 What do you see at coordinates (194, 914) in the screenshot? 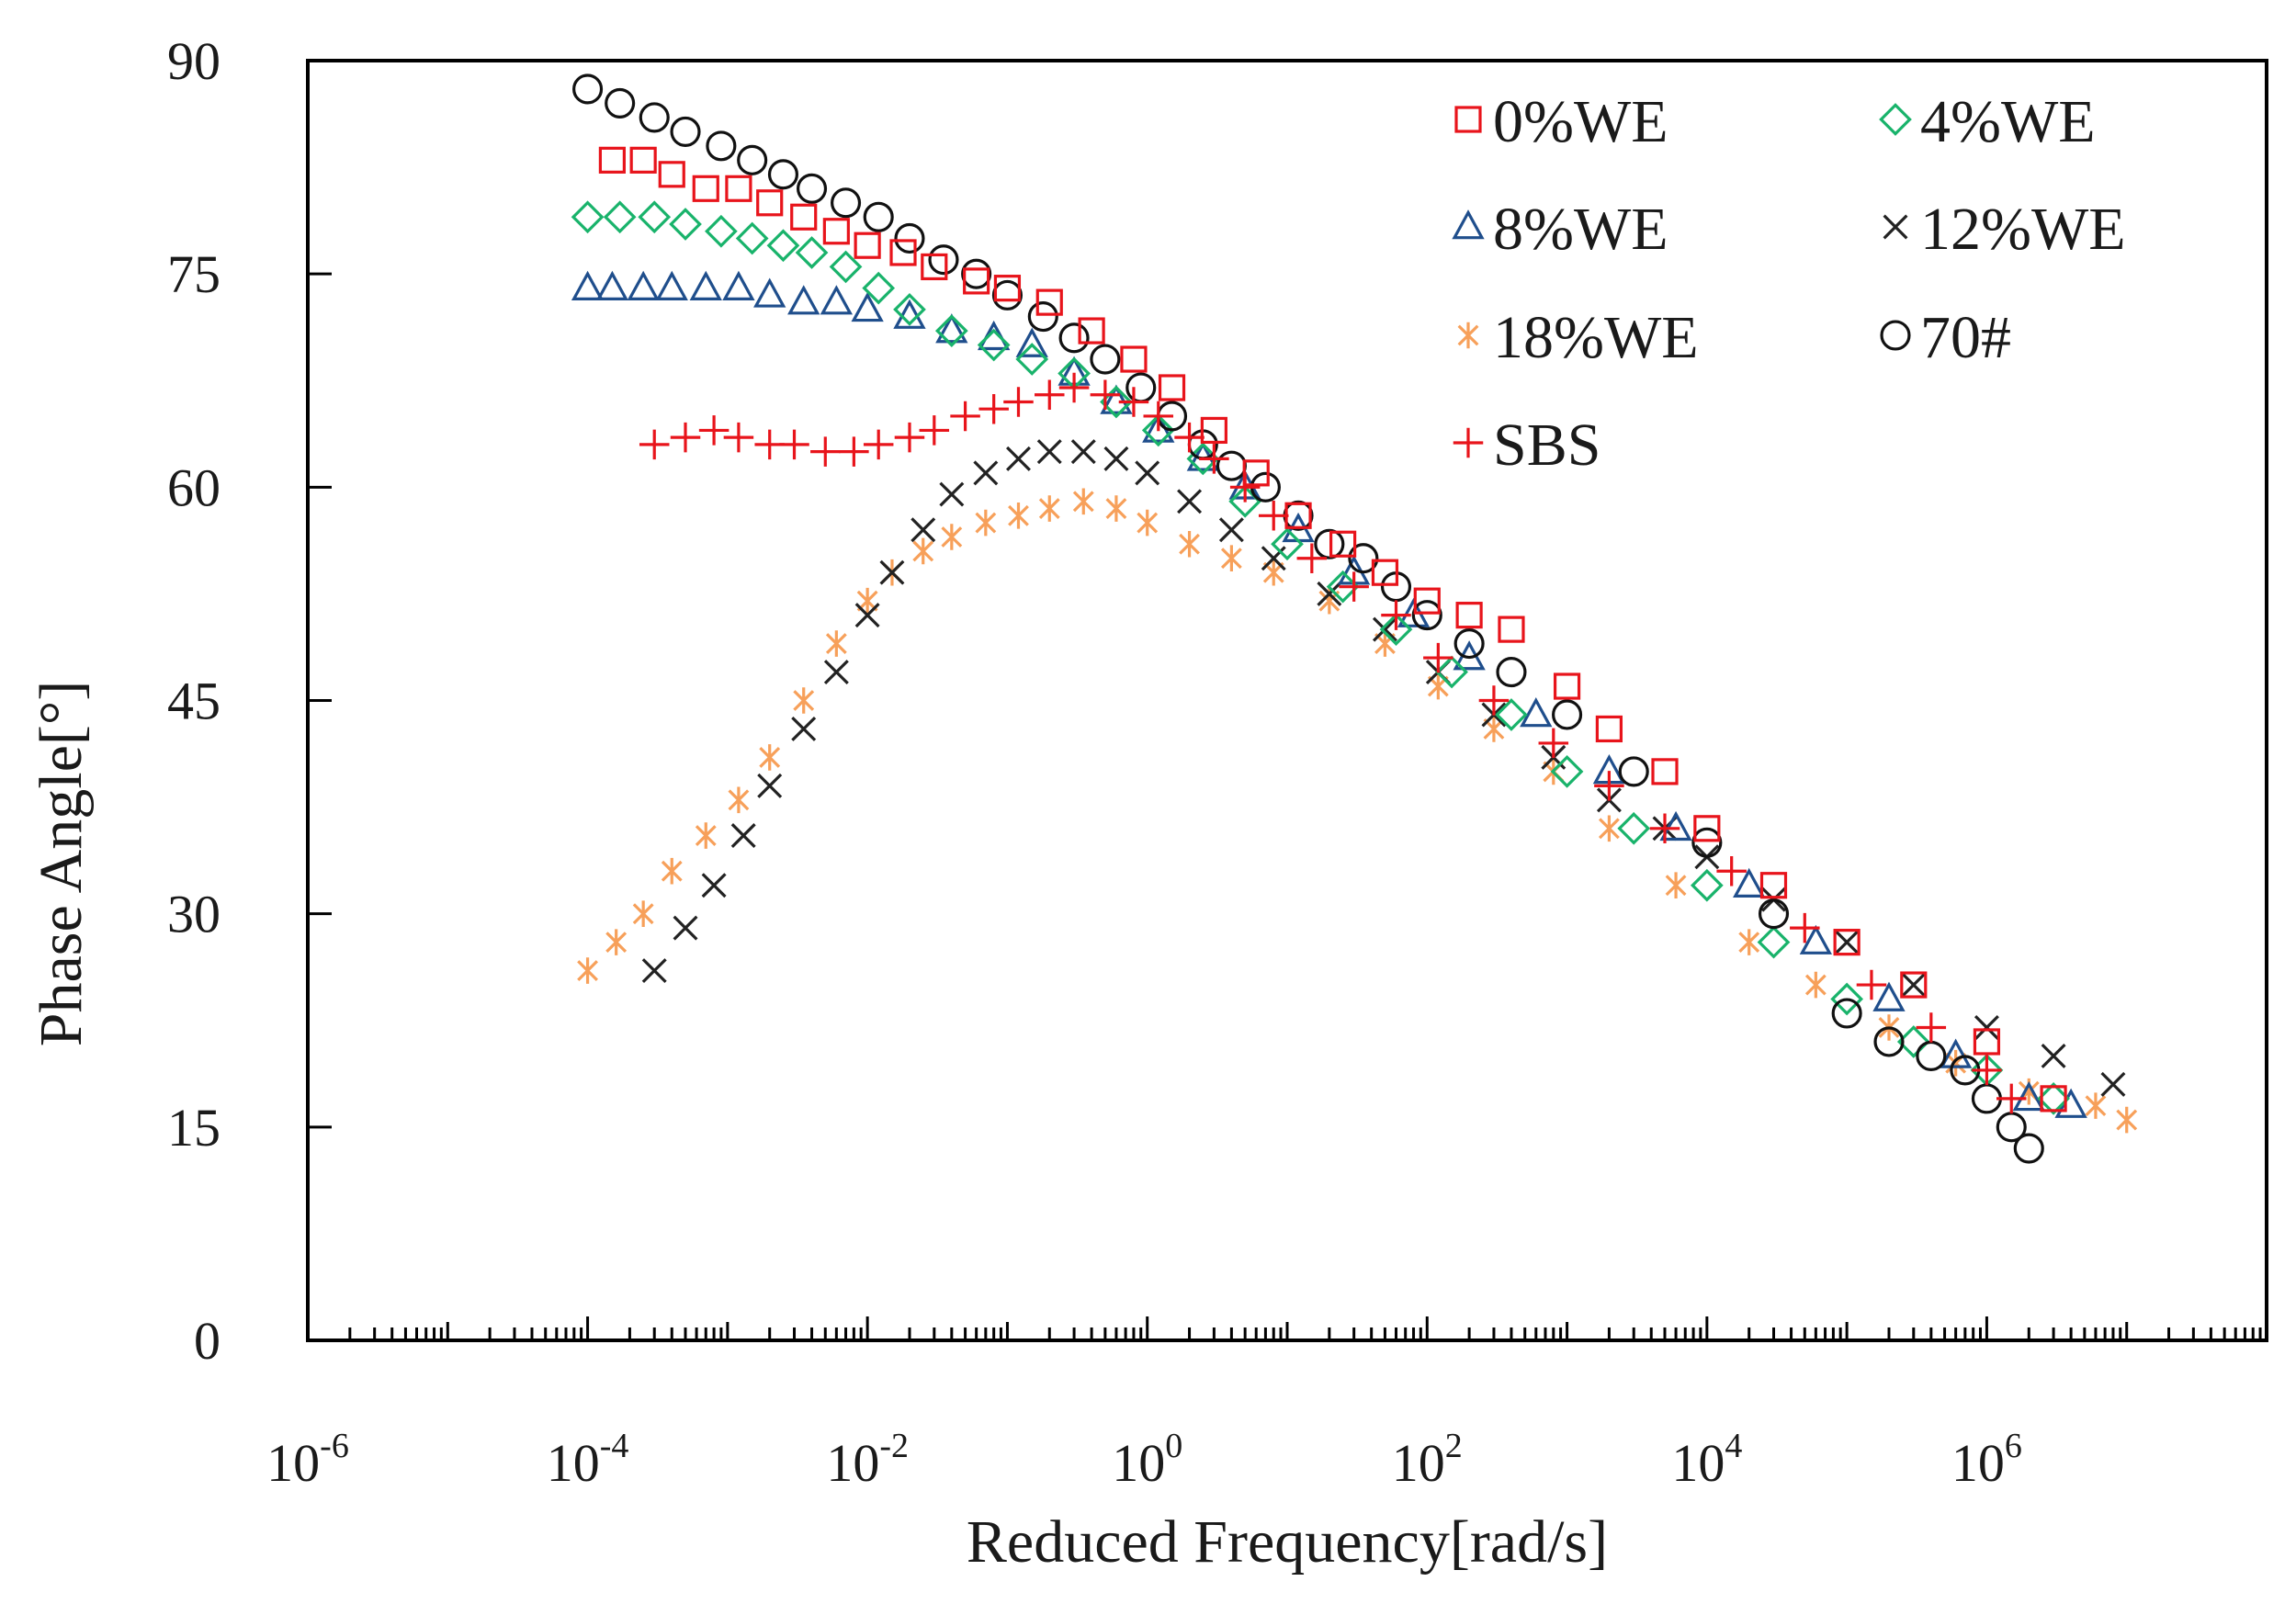
I see `y-tick-label: 30` at bounding box center [194, 914].